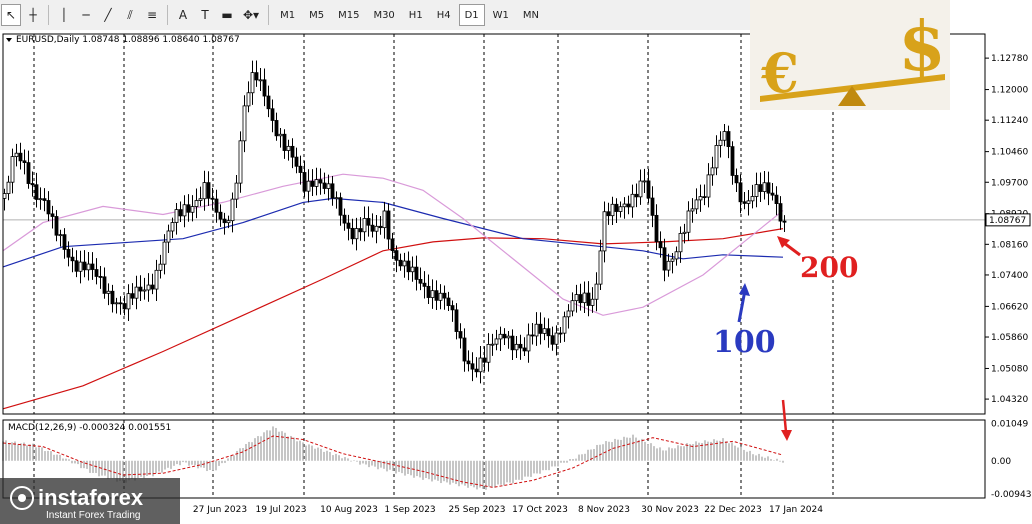 The height and width of the screenshot is (524, 1032). What do you see at coordinates (89, 428) in the screenshot?
I see `macd-title: MACD(12,26,9) -0.000324 0.001551` at bounding box center [89, 428].